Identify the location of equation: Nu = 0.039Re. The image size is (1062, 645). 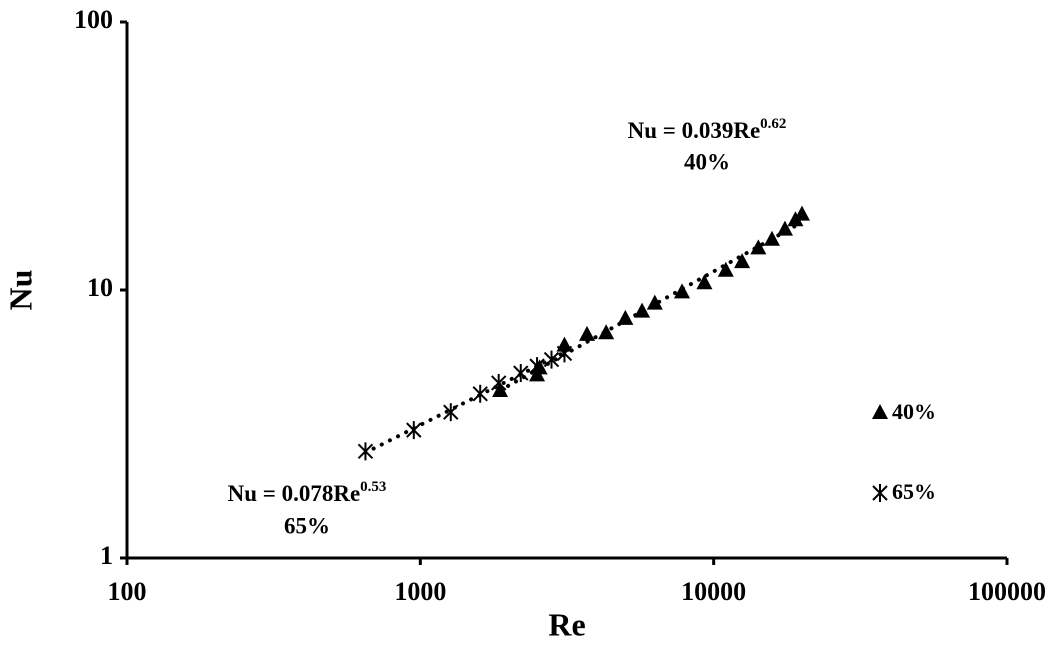
(694, 130).